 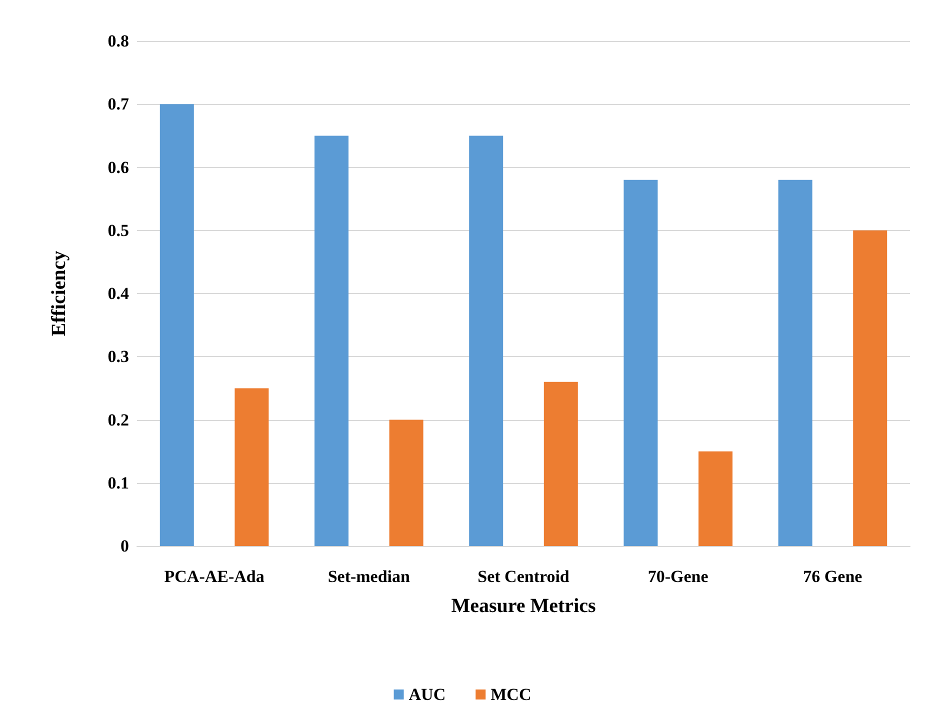 I want to click on x-tick-label: Set Centroid, so click(x=524, y=576).